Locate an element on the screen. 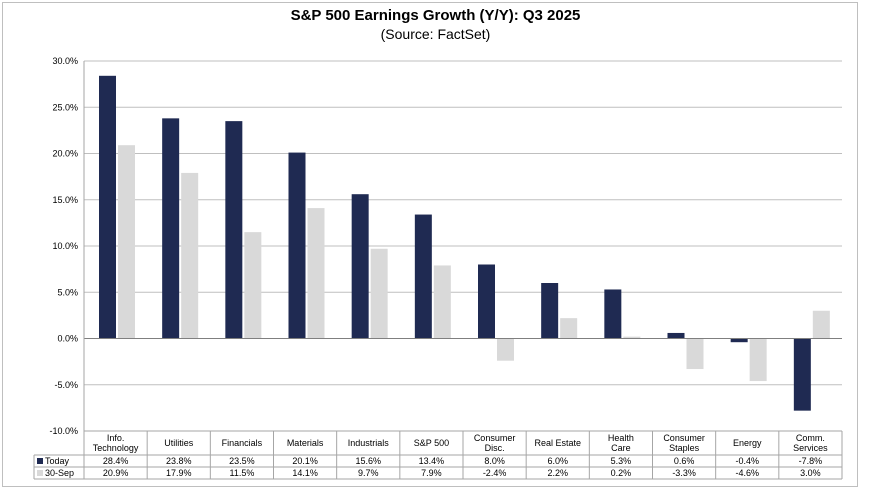  y-tick-label: 25.0% is located at coordinates (65, 107).